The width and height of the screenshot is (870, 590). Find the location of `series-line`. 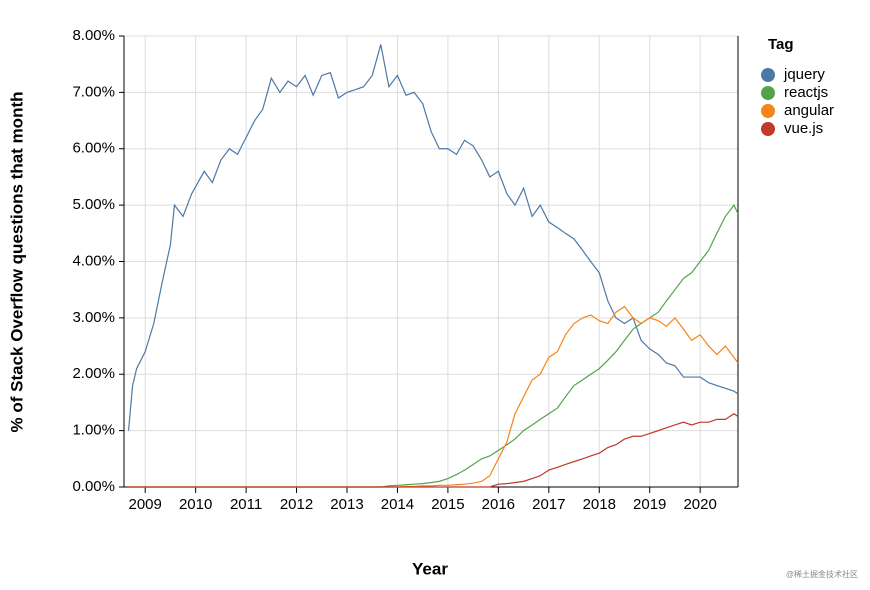

series-line is located at coordinates (433, 450).